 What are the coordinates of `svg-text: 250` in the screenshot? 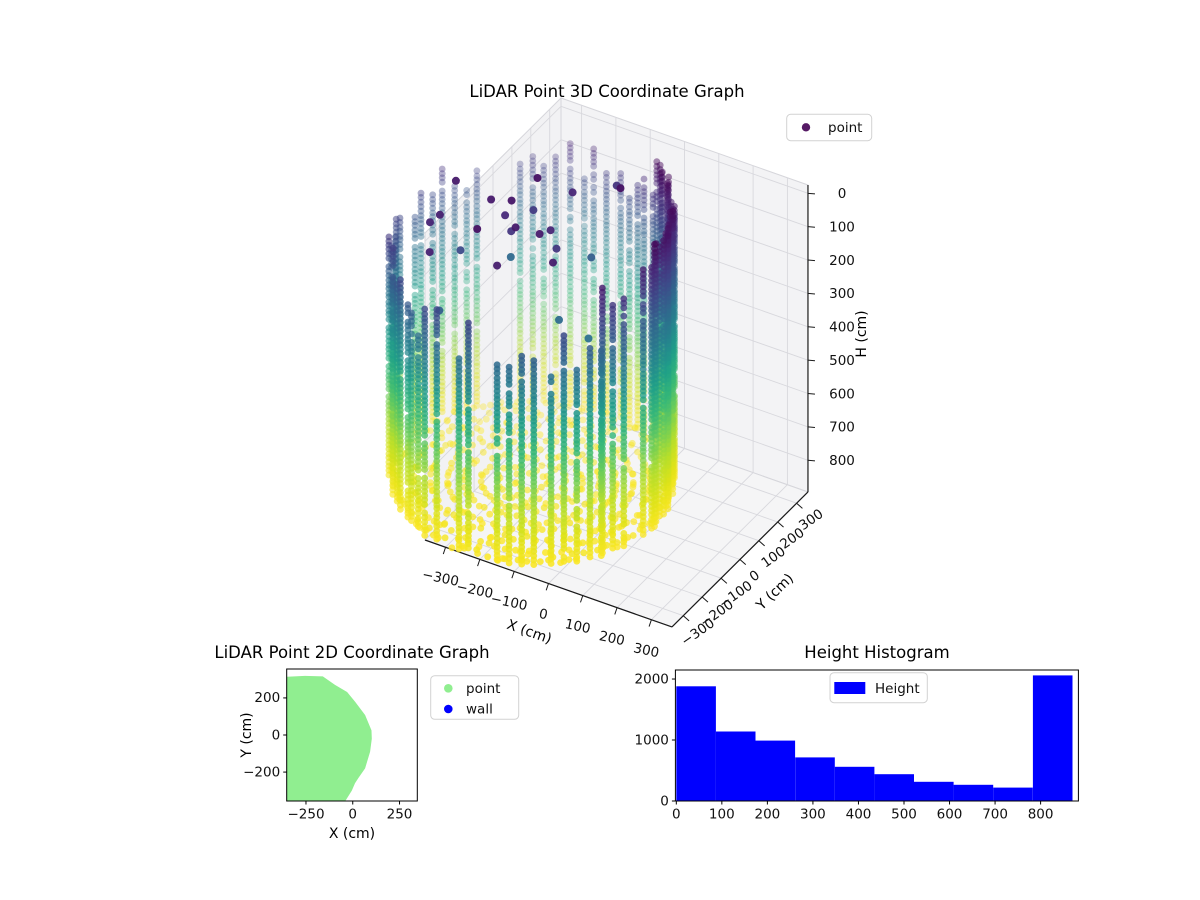 It's located at (400, 815).